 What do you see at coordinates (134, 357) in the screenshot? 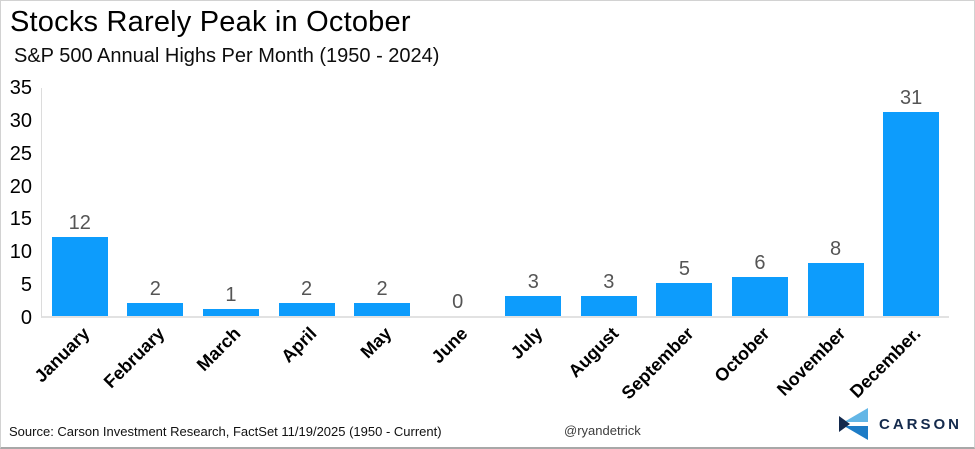
I see `x-axis-label: February` at bounding box center [134, 357].